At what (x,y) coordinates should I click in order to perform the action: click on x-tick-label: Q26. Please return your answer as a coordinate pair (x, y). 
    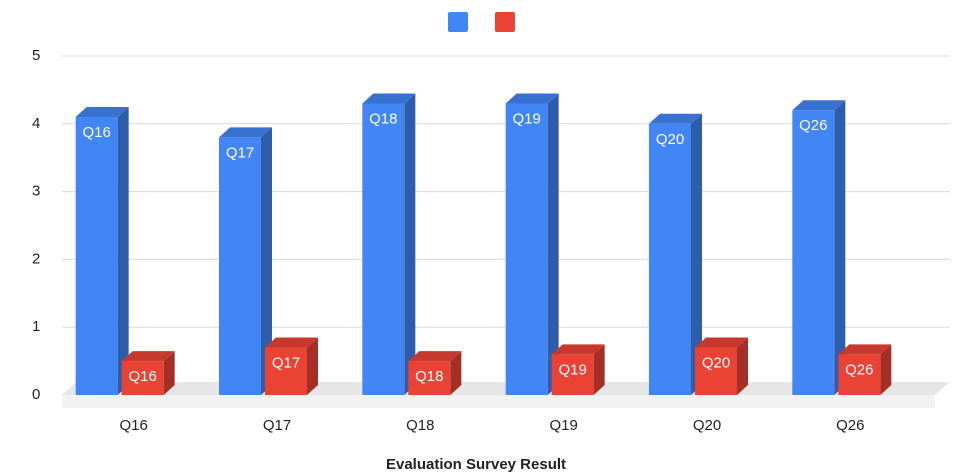
    Looking at the image, I should click on (850, 425).